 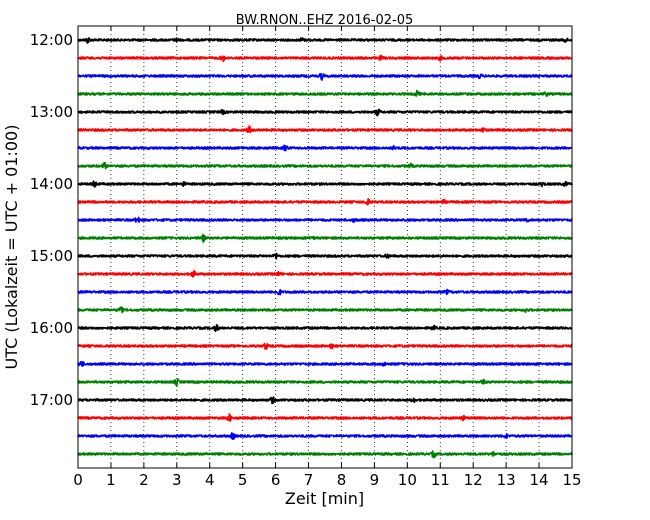 What do you see at coordinates (51, 184) in the screenshot?
I see `y-tick-label: 14:00` at bounding box center [51, 184].